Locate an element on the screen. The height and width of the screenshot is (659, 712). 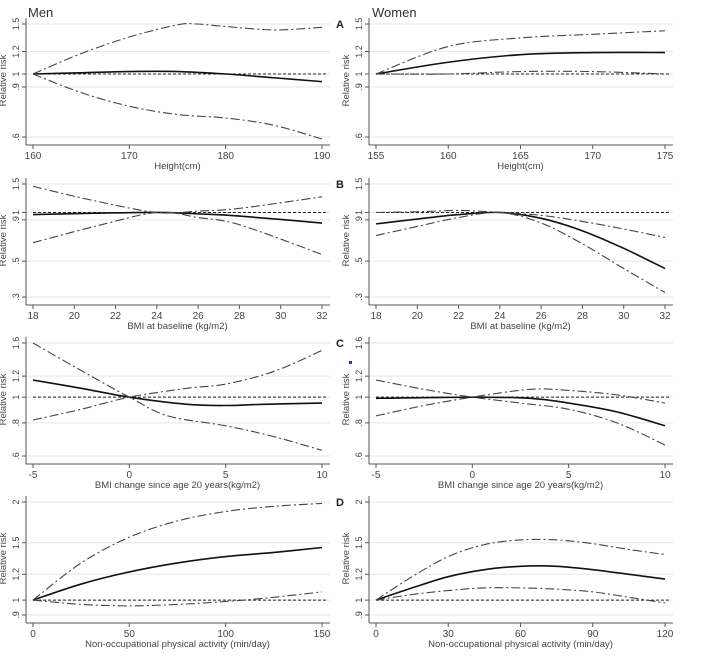
x-tick-label: 120 is located at coordinates (665, 634).